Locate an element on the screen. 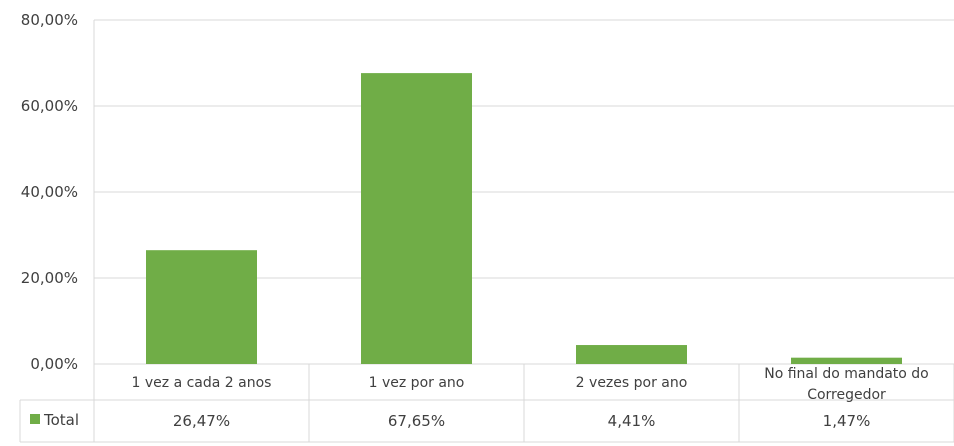 The image size is (954, 446). y-axis: 0,00% 20,00% 40,00% 60,00% 80,00% is located at coordinates (49, 192).